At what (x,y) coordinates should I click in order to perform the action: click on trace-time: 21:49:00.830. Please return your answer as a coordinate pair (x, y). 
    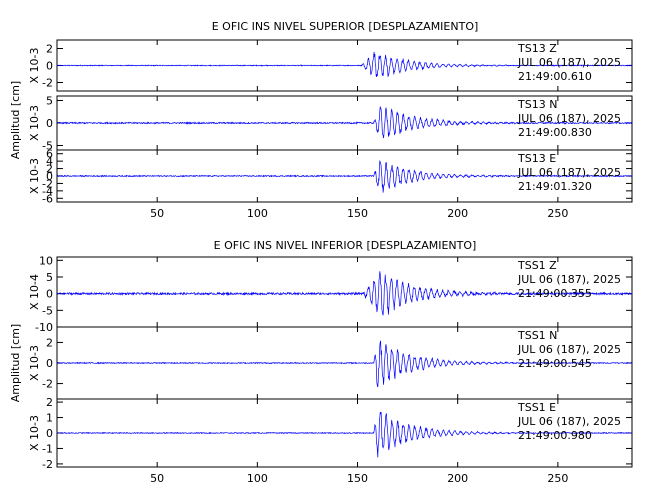
    Looking at the image, I should click on (555, 132).